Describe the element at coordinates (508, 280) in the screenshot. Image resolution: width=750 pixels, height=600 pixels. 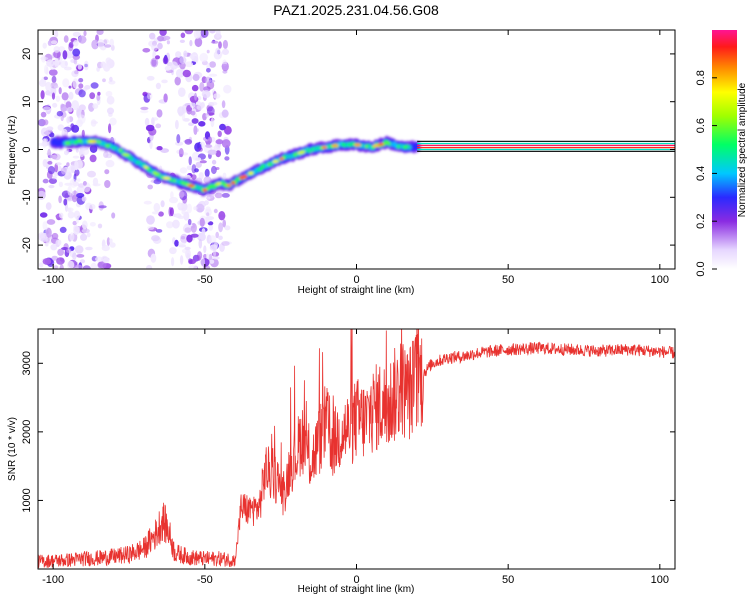
I see `spectrogram-x-tick-label: 50` at that location.